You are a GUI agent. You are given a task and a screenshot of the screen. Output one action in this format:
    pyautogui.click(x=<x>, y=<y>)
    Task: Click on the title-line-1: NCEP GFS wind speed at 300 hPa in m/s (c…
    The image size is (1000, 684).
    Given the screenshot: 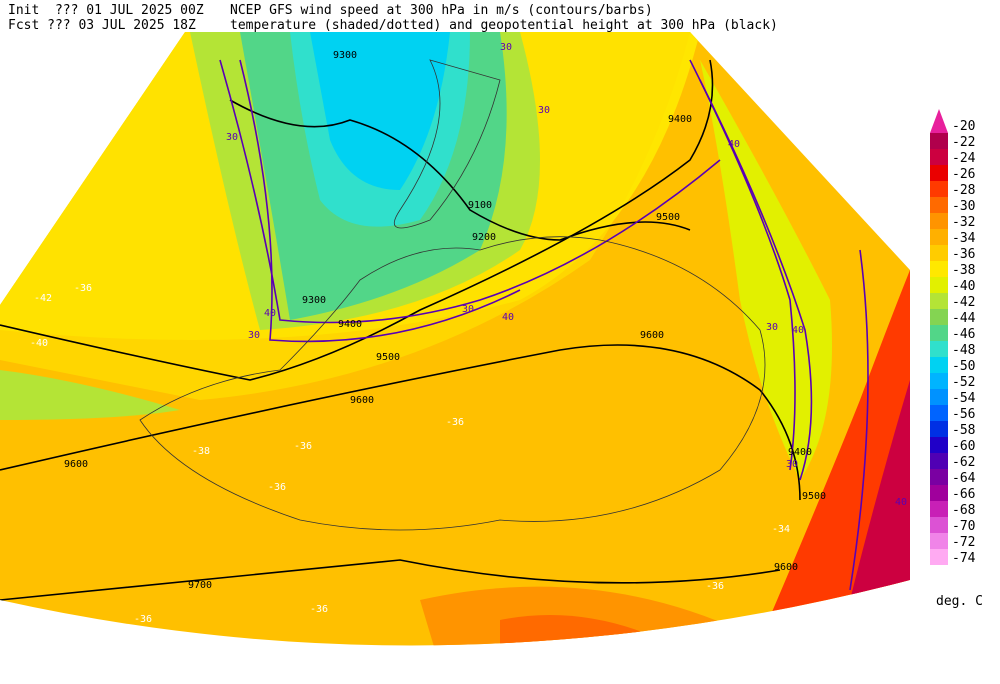 What is the action you would take?
    pyautogui.click(x=441, y=10)
    